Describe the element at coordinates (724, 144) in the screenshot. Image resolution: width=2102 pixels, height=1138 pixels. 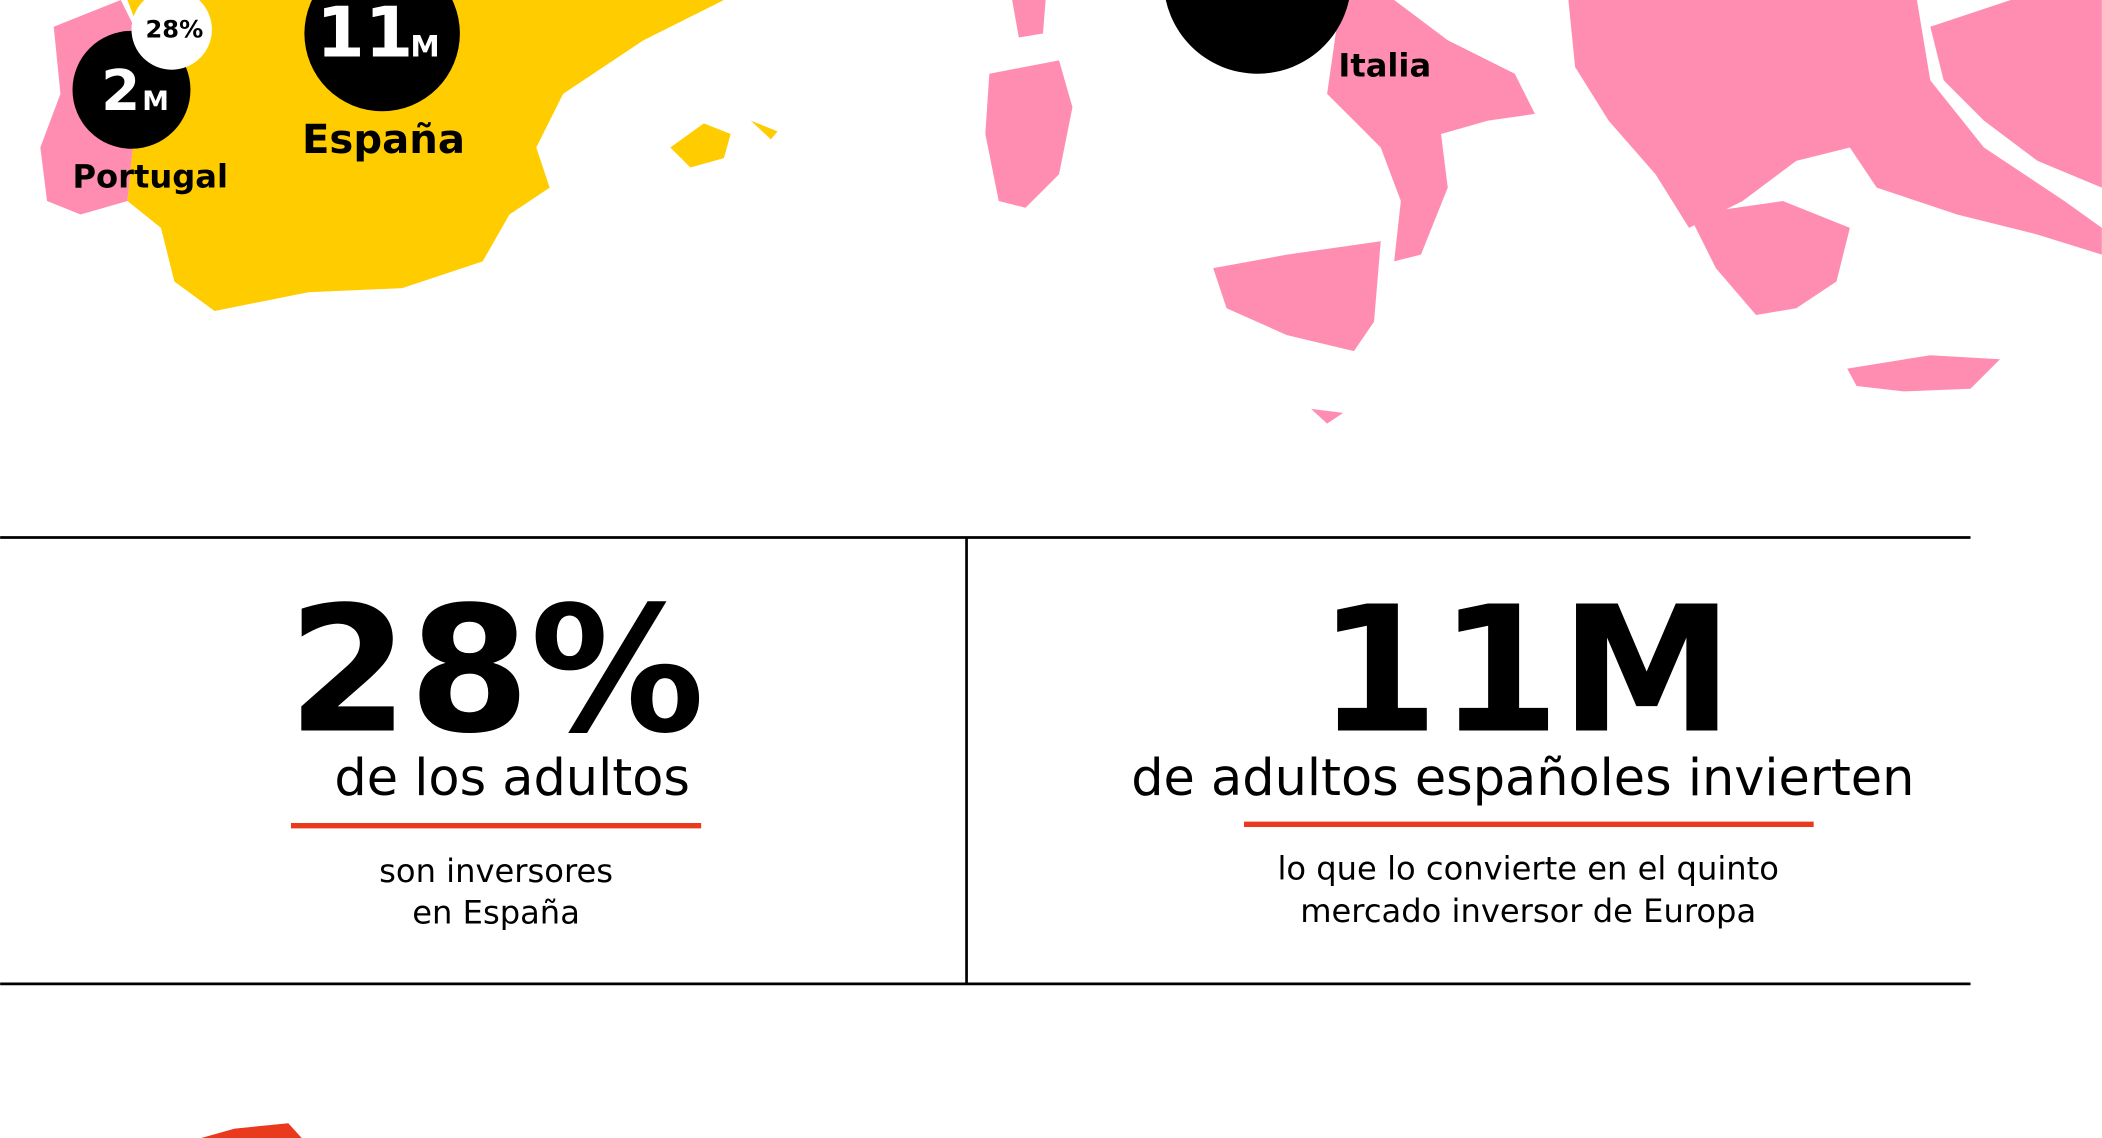
I see `balearic-shape` at that location.